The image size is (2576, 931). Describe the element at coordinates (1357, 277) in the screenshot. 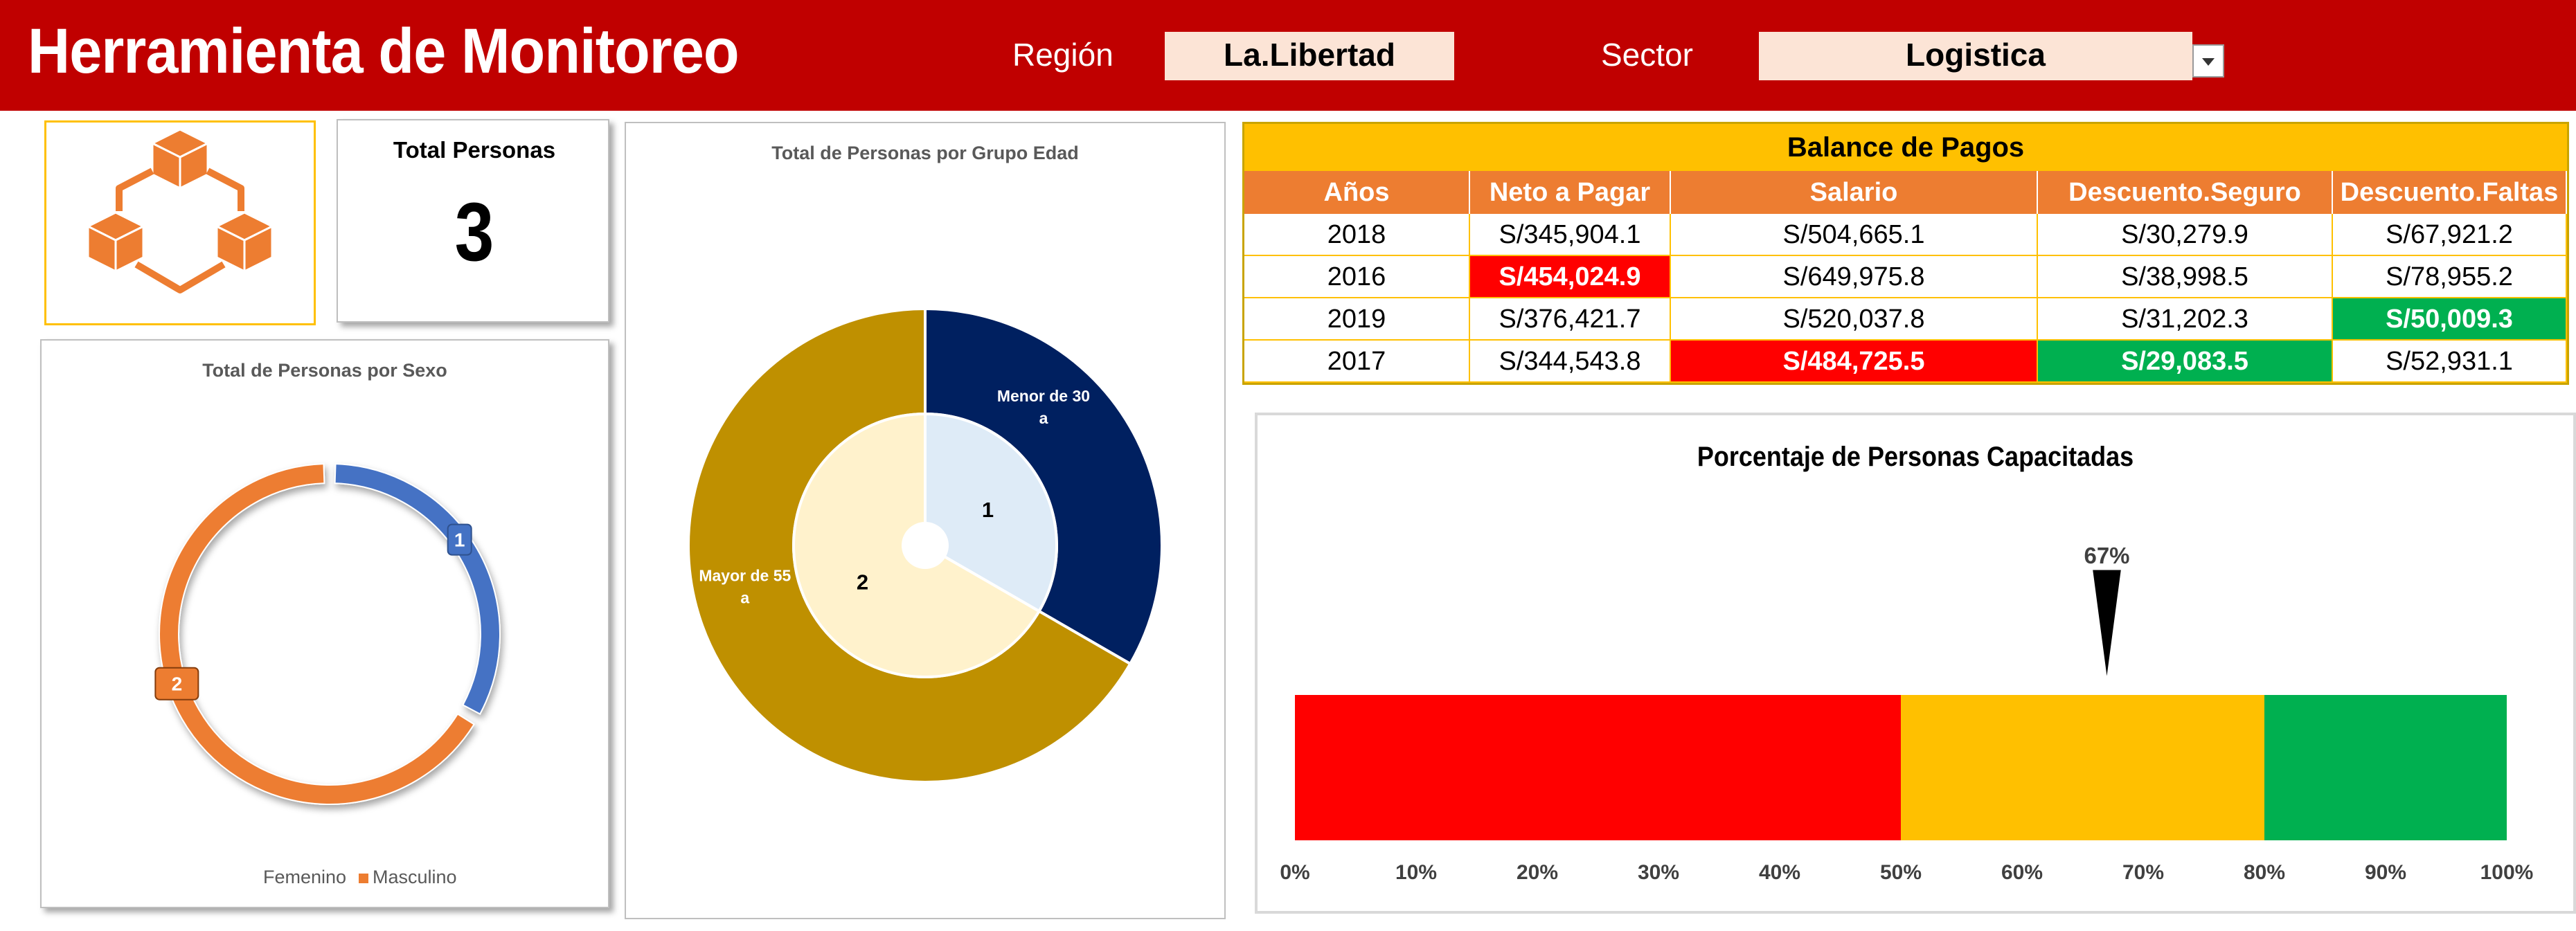

I see `table-cell: 2016` at that location.